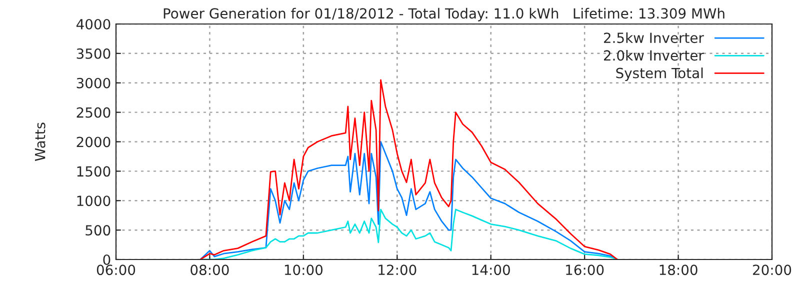 The image size is (800, 300). I want to click on chart-title: Power Generation for 01/18/2012 - Total Today: 11.0 kWh Lifetime: 13.309 MWh, so click(444, 15).